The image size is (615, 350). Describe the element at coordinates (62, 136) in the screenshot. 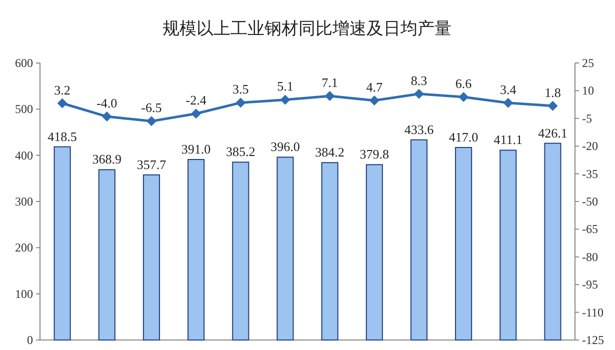

I see `data-label: 418.5` at that location.